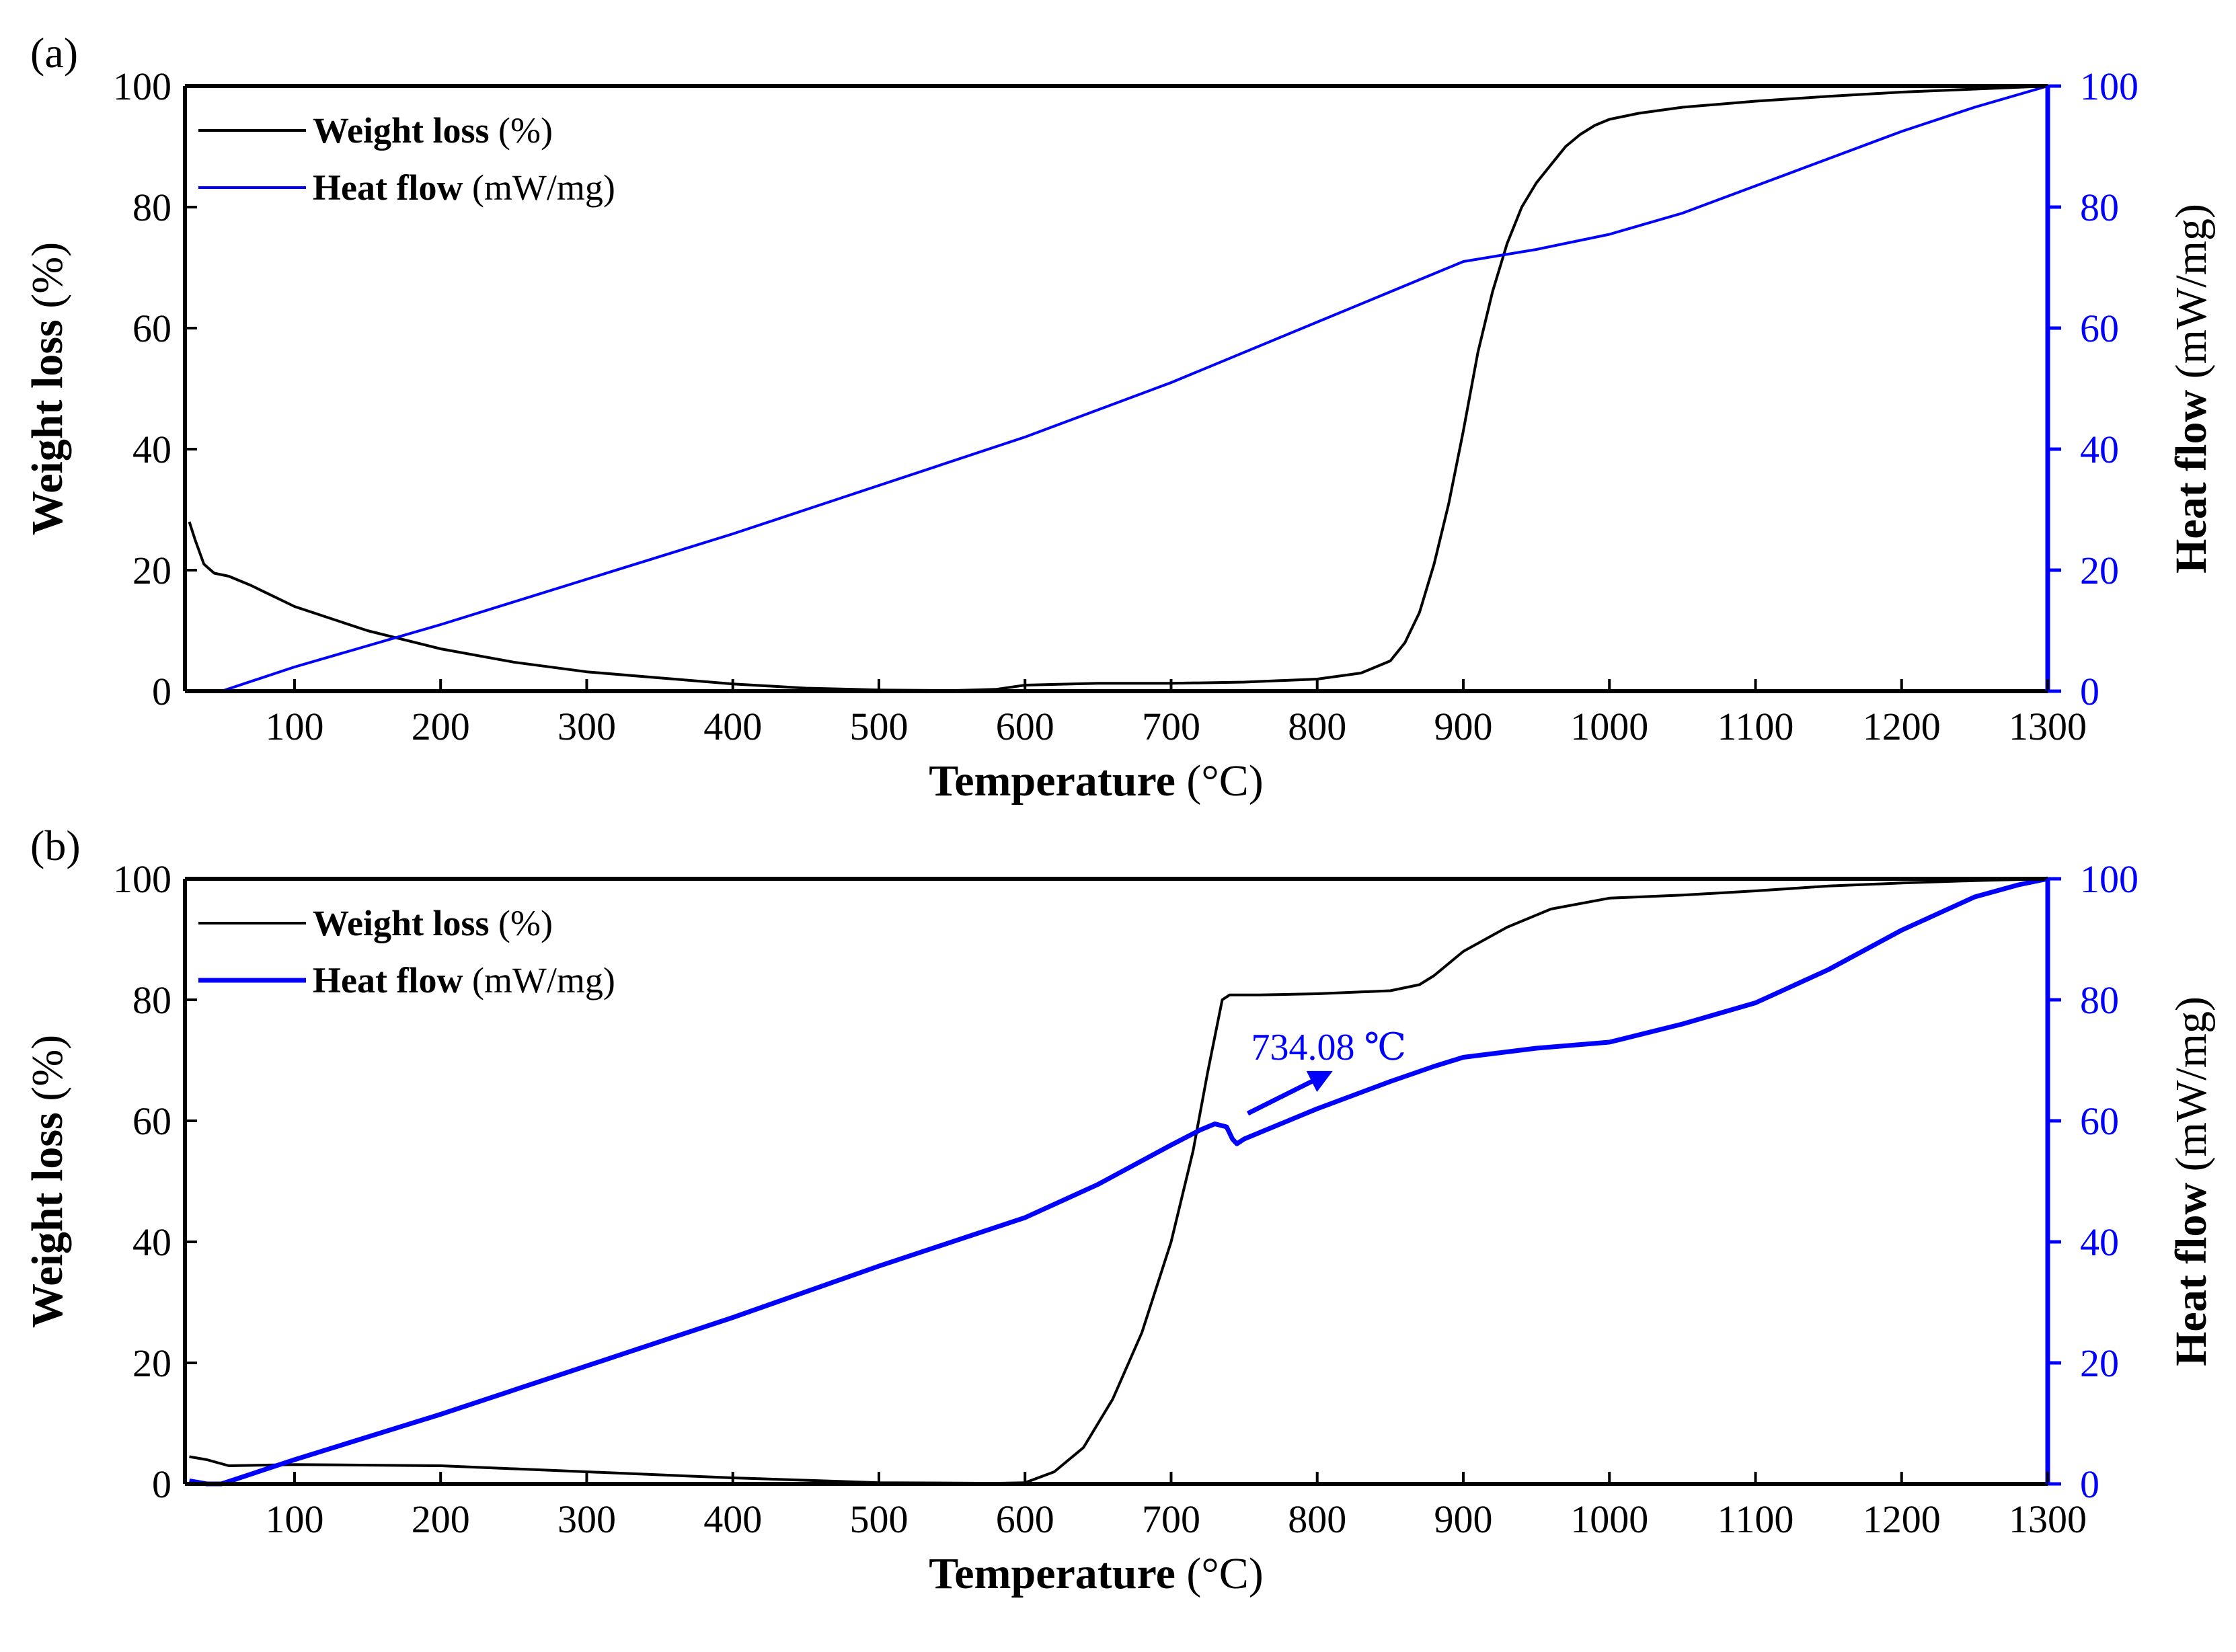 This screenshot has height=1652, width=2236. I want to click on panel-label: (a), so click(54, 53).